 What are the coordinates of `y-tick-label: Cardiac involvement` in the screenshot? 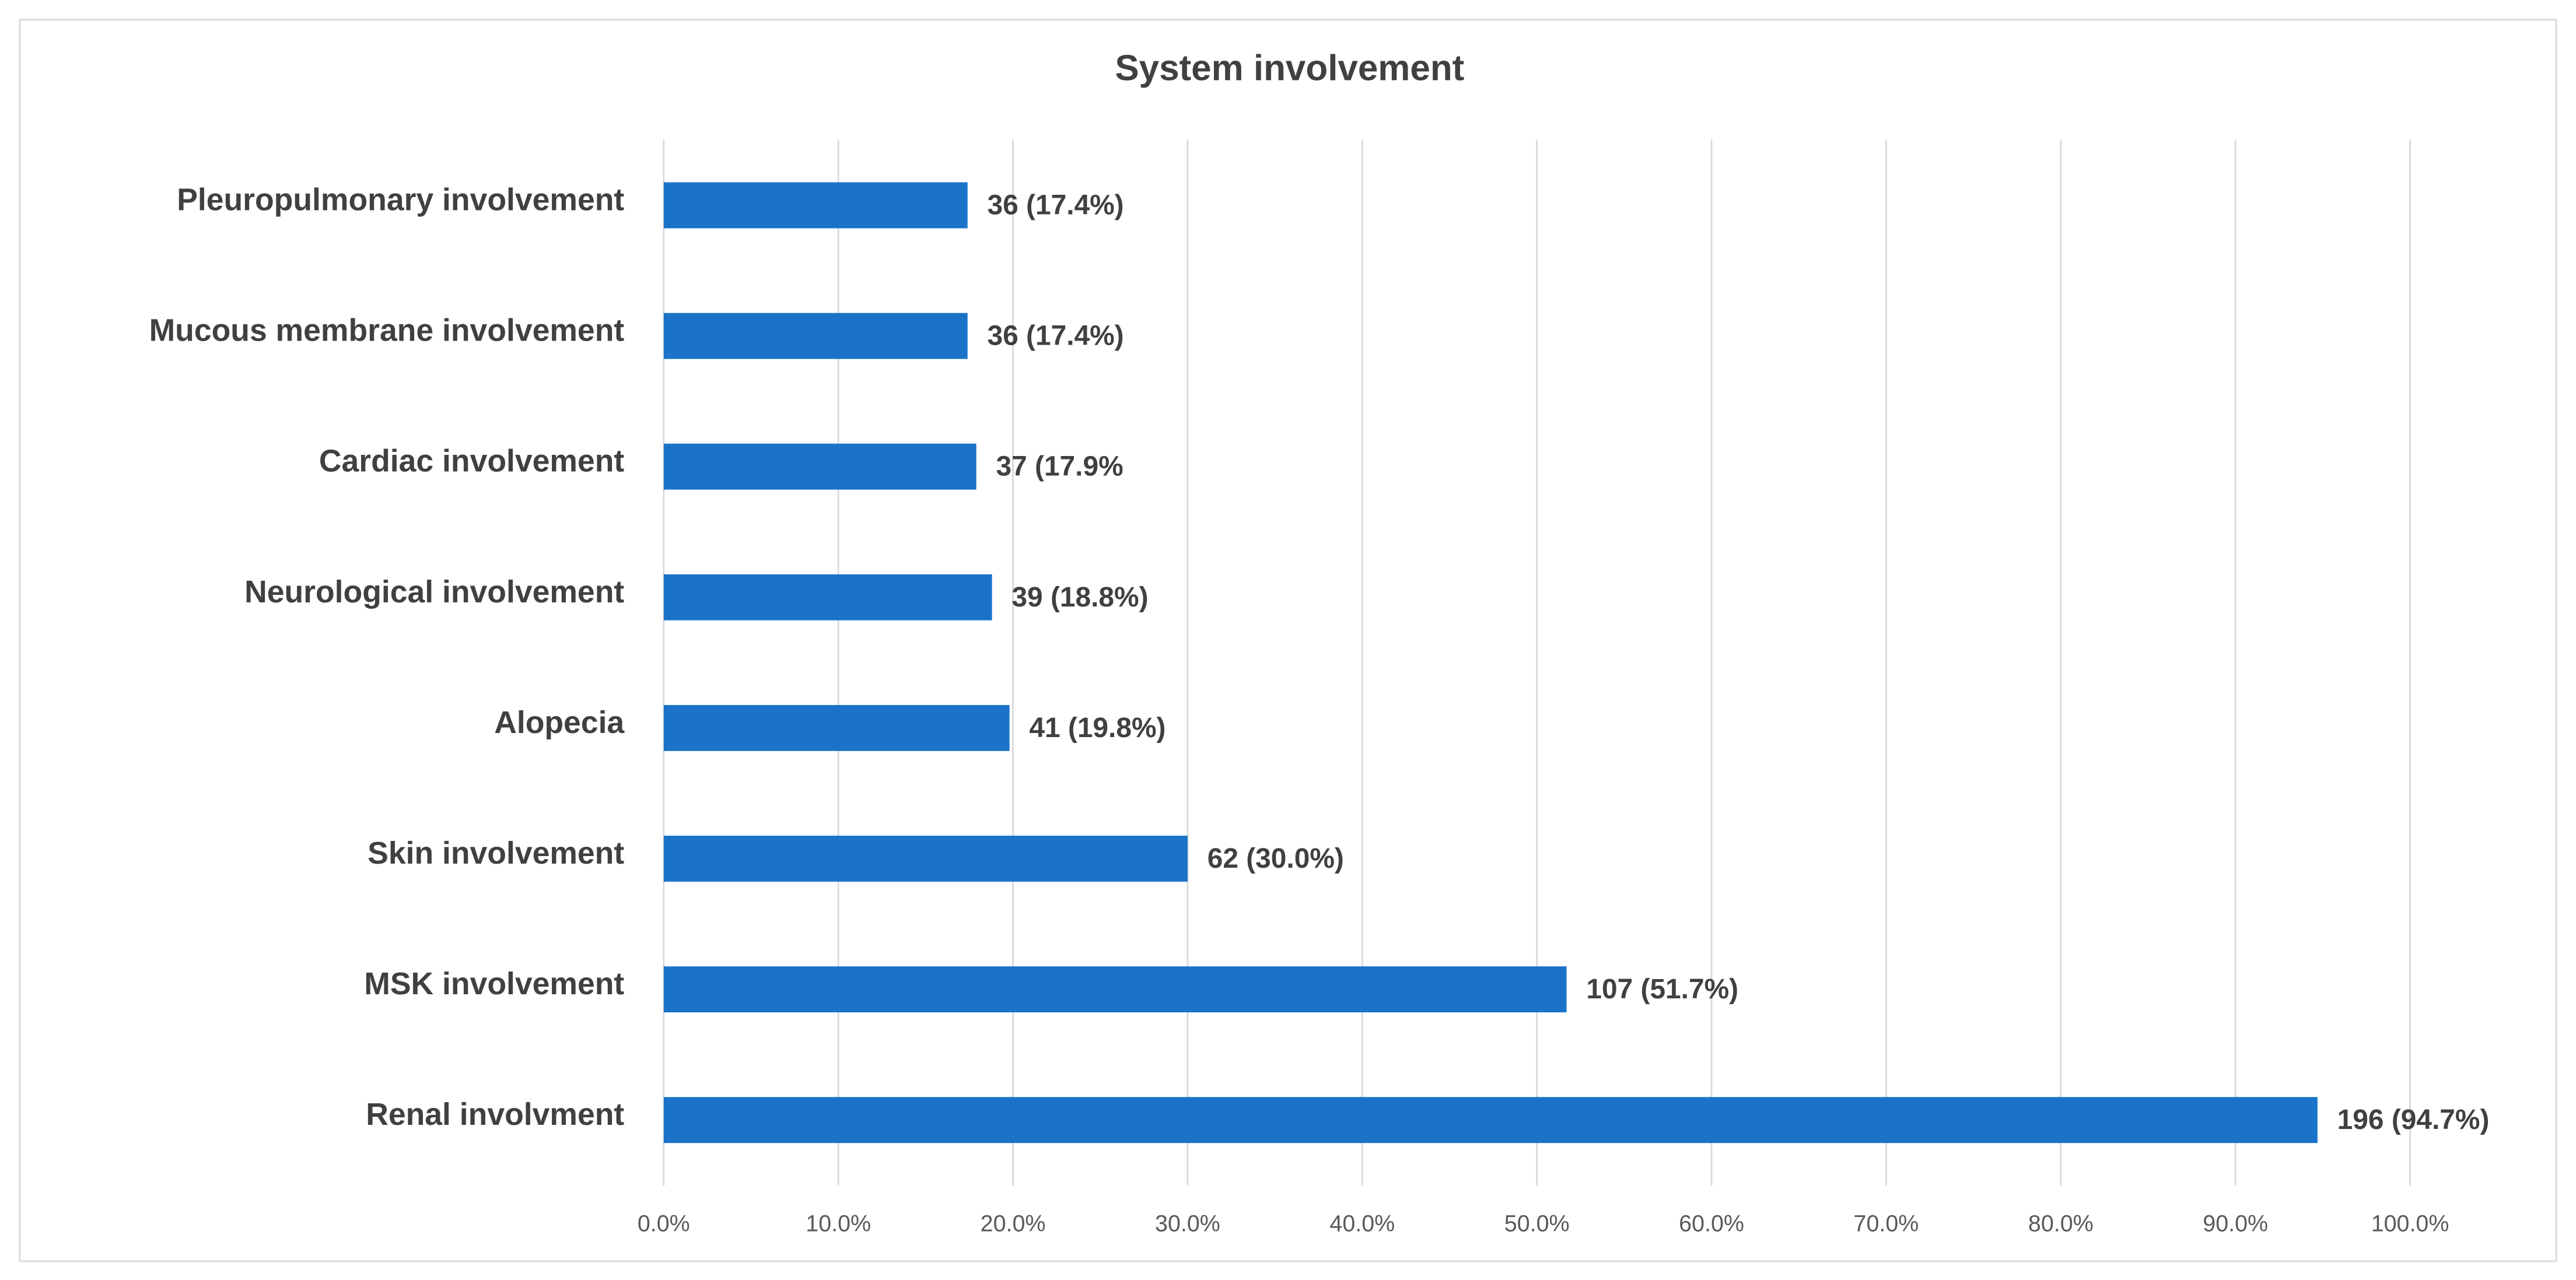 It's located at (471, 461).